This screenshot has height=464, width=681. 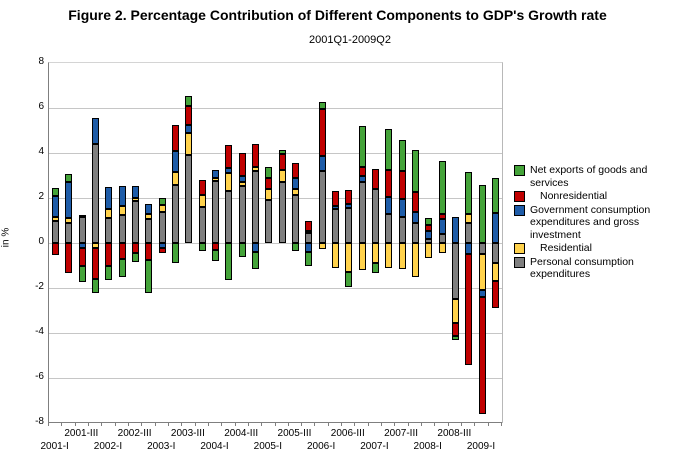 What do you see at coordinates (39, 331) in the screenshot?
I see `y-tick-label: -4` at bounding box center [39, 331].